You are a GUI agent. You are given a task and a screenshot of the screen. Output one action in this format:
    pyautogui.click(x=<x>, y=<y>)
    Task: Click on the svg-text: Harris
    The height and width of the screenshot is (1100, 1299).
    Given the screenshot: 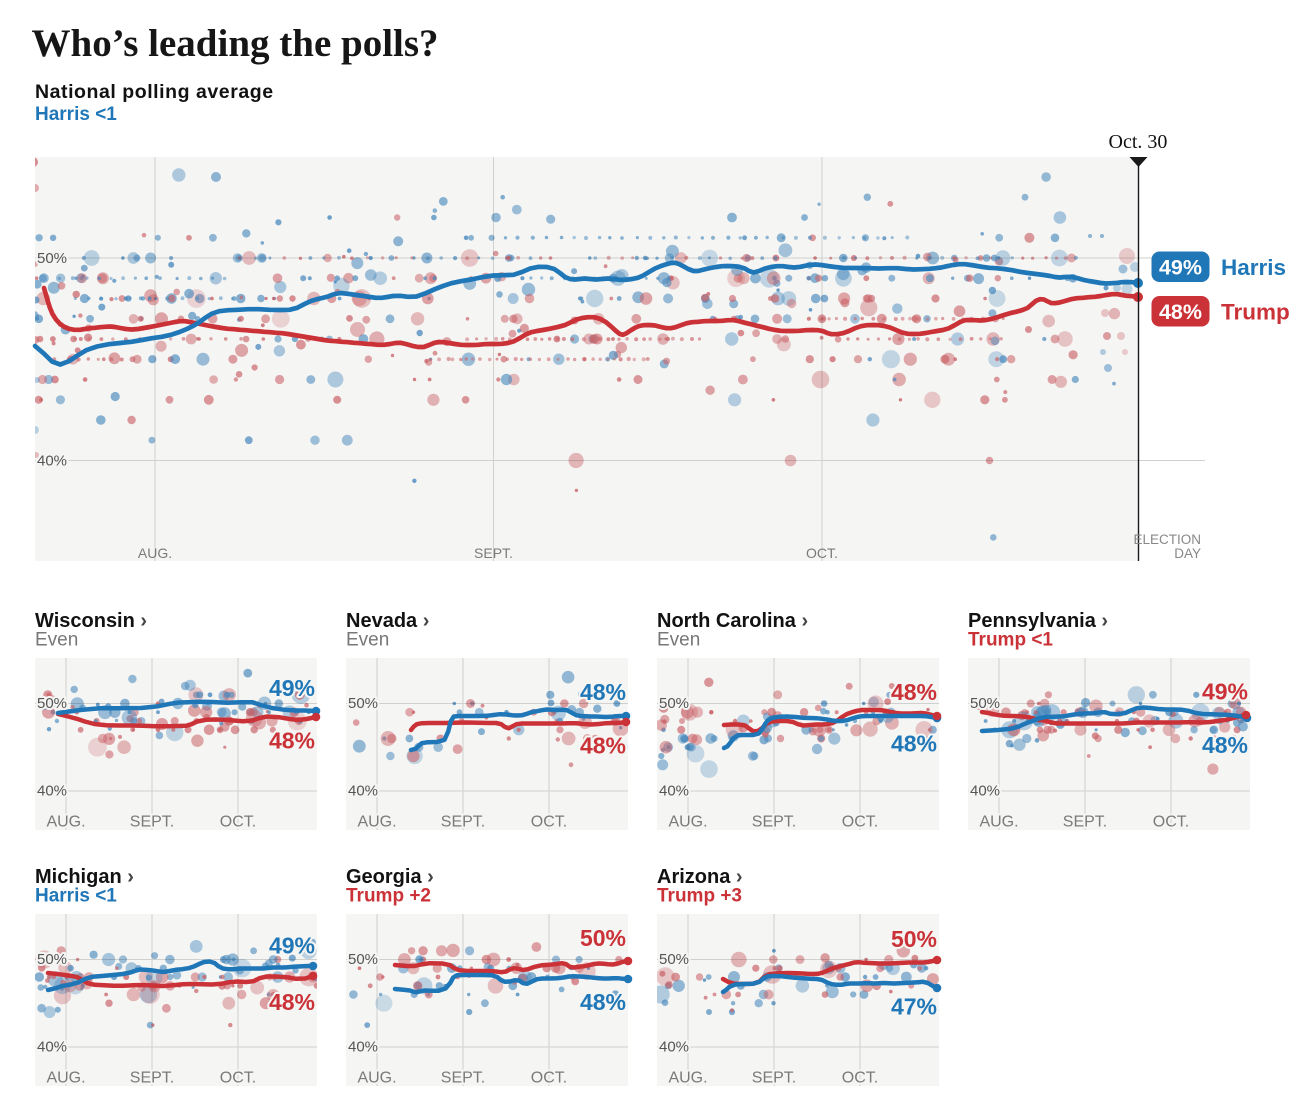 What is the action you would take?
    pyautogui.click(x=1253, y=267)
    